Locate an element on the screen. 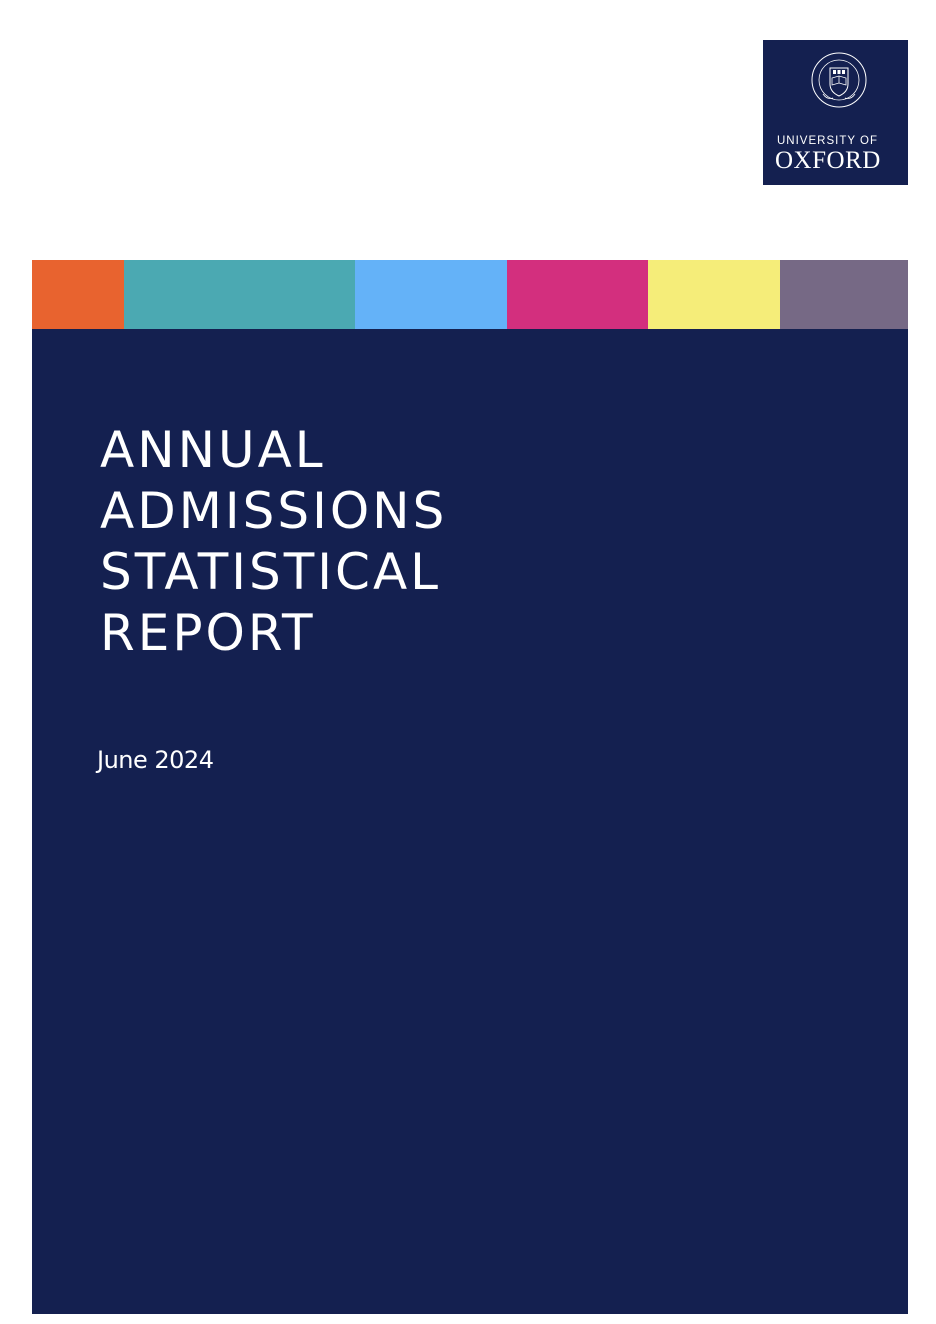 The width and height of the screenshot is (936, 1324). stripe-segment-mauve is located at coordinates (844, 294).